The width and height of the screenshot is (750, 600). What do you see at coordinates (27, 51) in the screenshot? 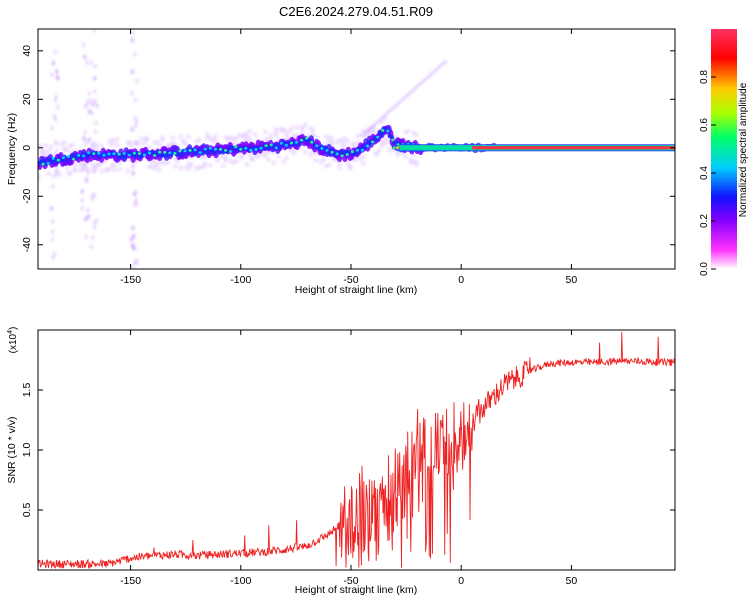
I see `y-tick-label: 40` at bounding box center [27, 51].